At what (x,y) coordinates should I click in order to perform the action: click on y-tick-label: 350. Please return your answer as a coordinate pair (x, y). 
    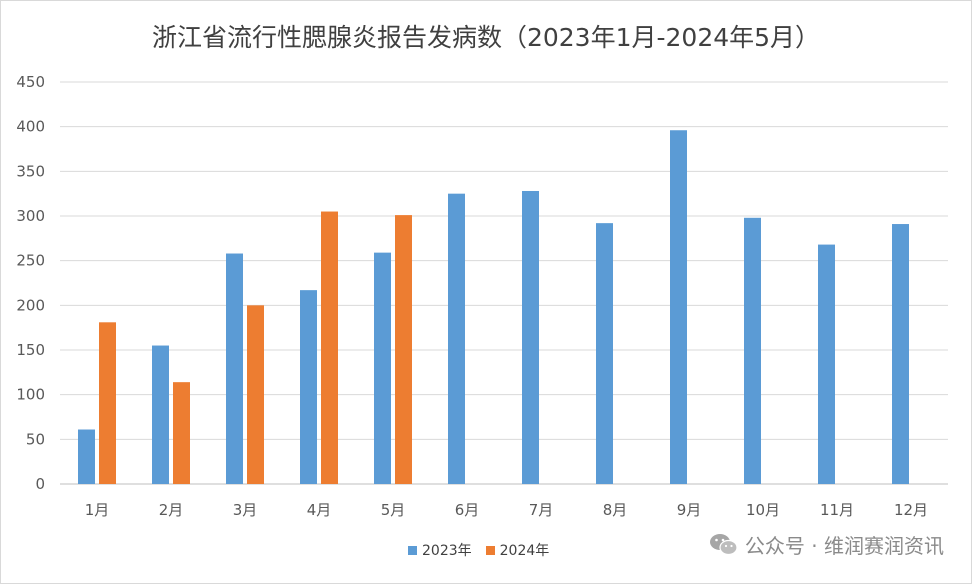
    Looking at the image, I should click on (30, 171).